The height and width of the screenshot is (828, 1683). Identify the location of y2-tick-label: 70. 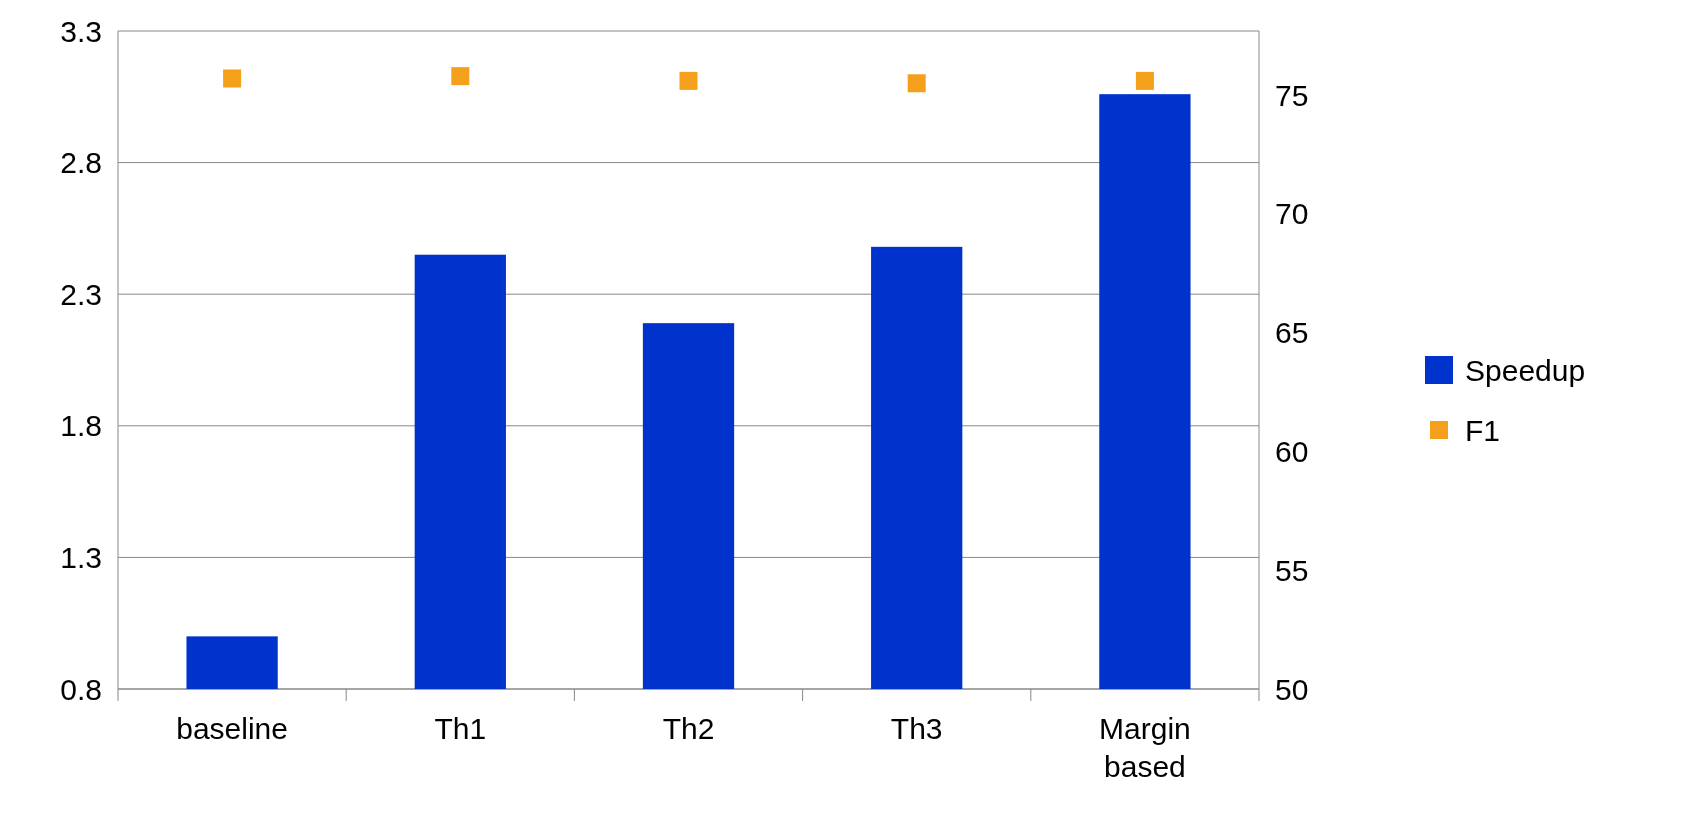
(1292, 214).